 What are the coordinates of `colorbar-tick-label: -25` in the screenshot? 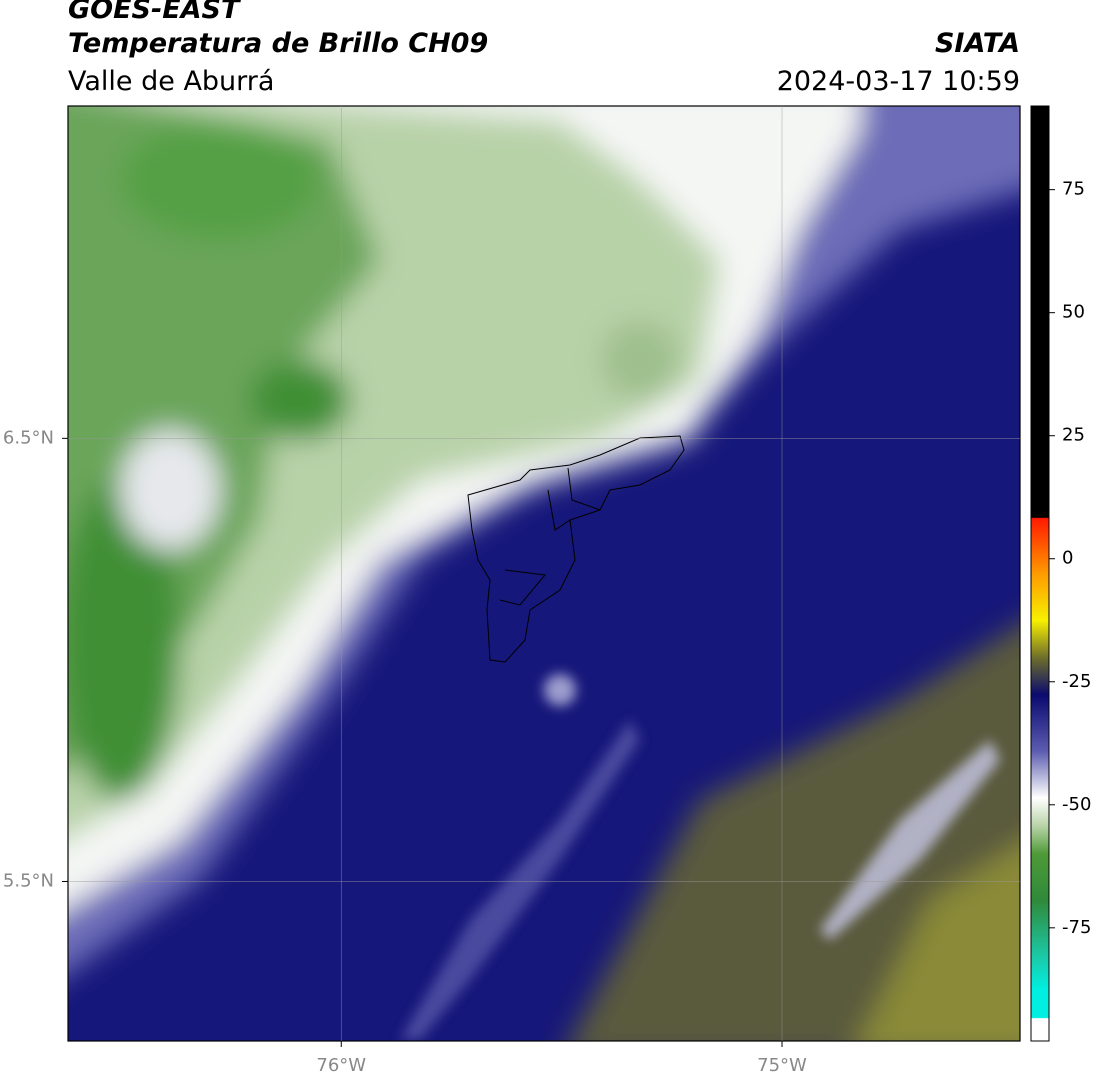 It's located at (1076, 681).